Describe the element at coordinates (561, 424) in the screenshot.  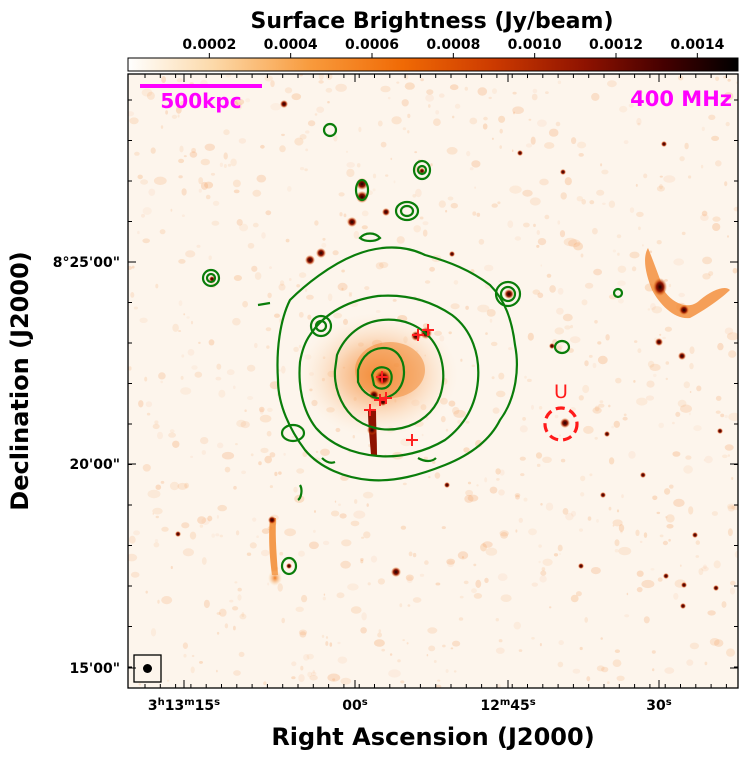
I see `source-u-circle` at that location.